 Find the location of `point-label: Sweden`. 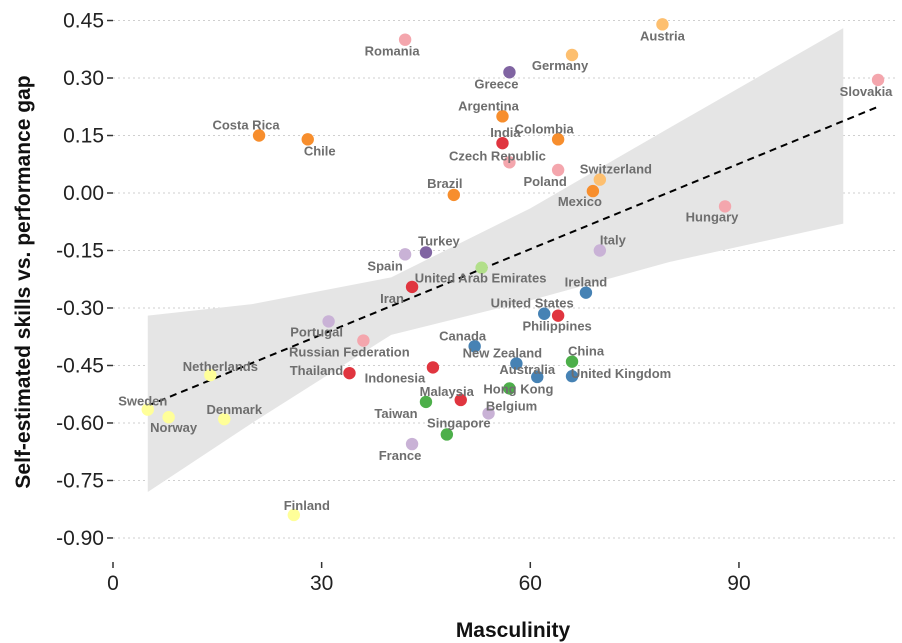

point-label: Sweden is located at coordinates (142, 401).